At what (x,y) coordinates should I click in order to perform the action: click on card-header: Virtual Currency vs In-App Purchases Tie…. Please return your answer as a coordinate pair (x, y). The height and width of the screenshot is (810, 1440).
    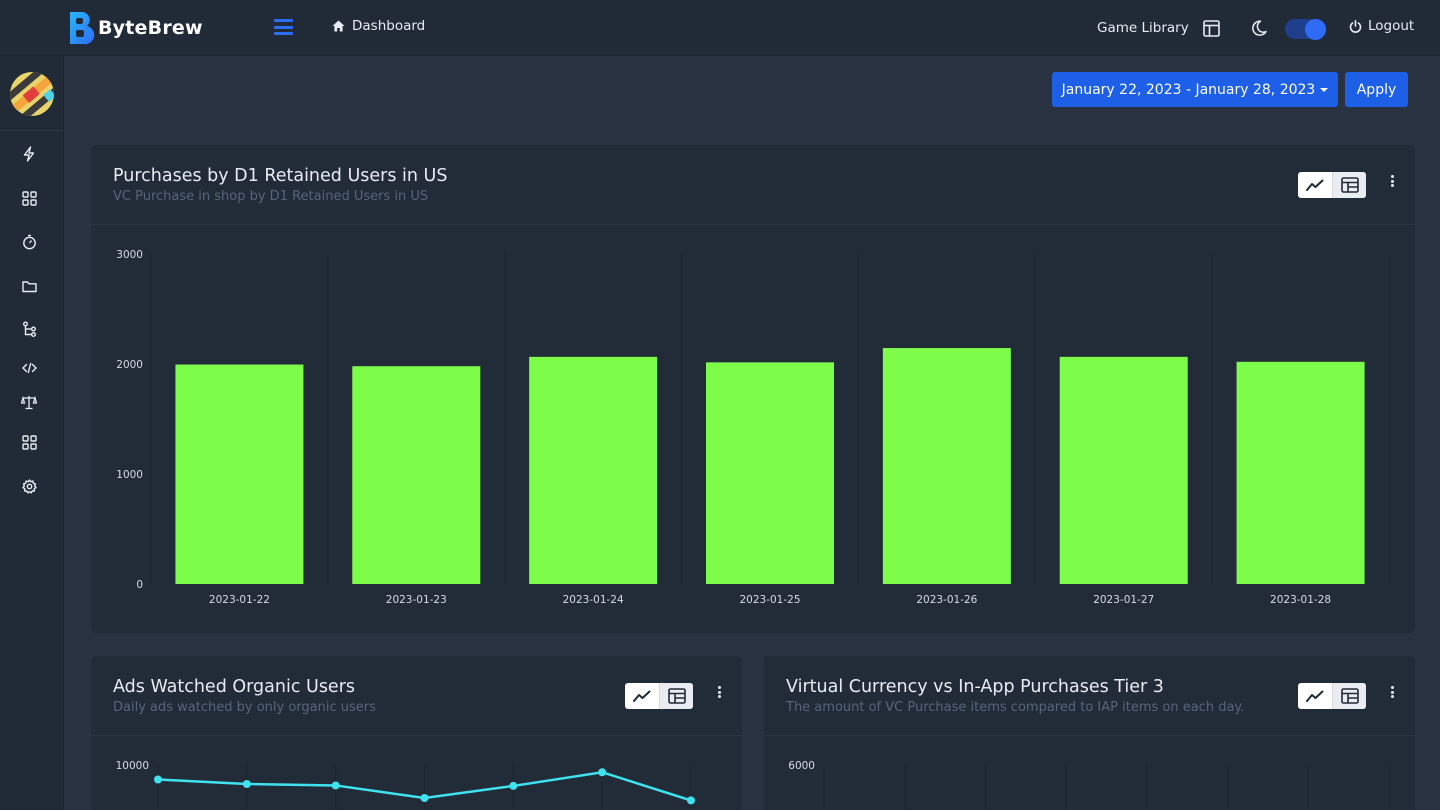
    Looking at the image, I should click on (1089, 696).